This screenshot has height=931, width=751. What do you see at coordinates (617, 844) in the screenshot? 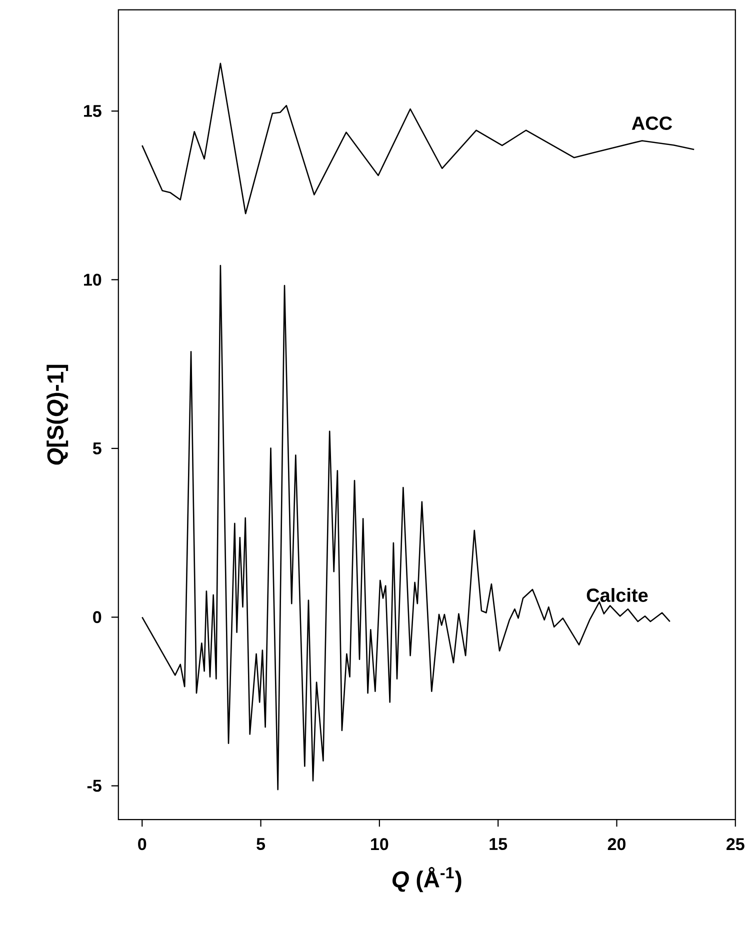
I see `x-tick-label: 20` at bounding box center [617, 844].